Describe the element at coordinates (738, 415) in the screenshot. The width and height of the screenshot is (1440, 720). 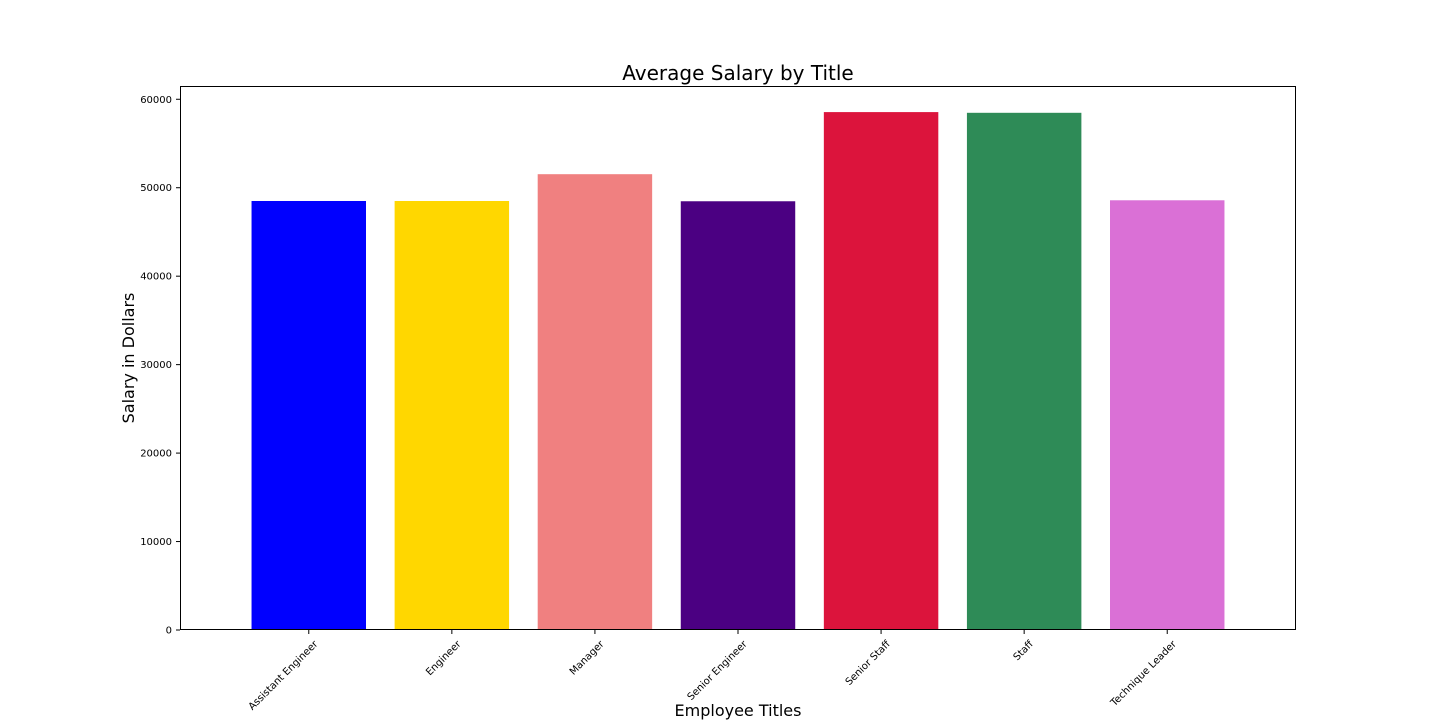
I see `bar-senior-engineer` at that location.